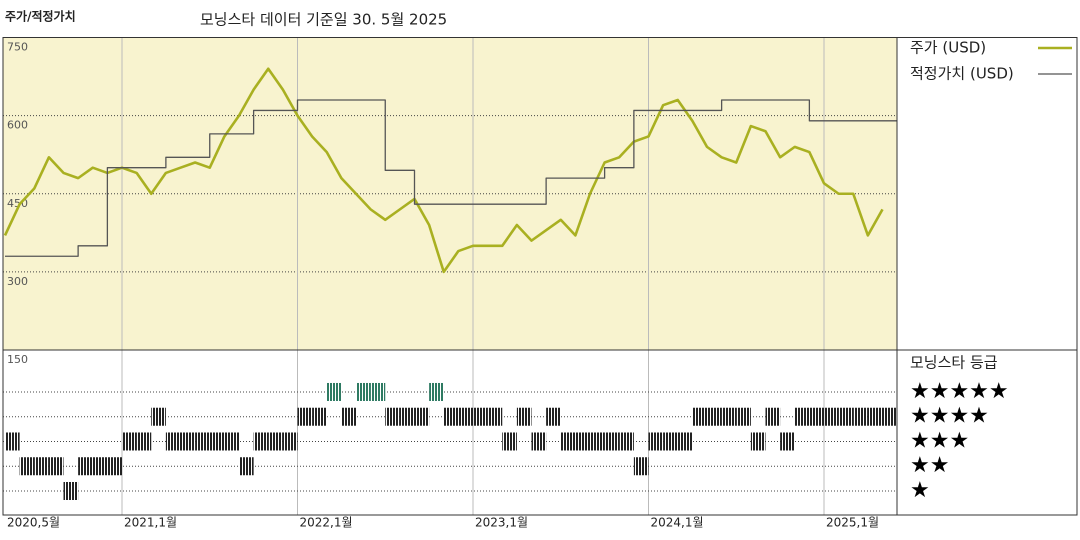  Describe the element at coordinates (33, 523) in the screenshot. I see `x-tick-label: 2020,5월` at that location.